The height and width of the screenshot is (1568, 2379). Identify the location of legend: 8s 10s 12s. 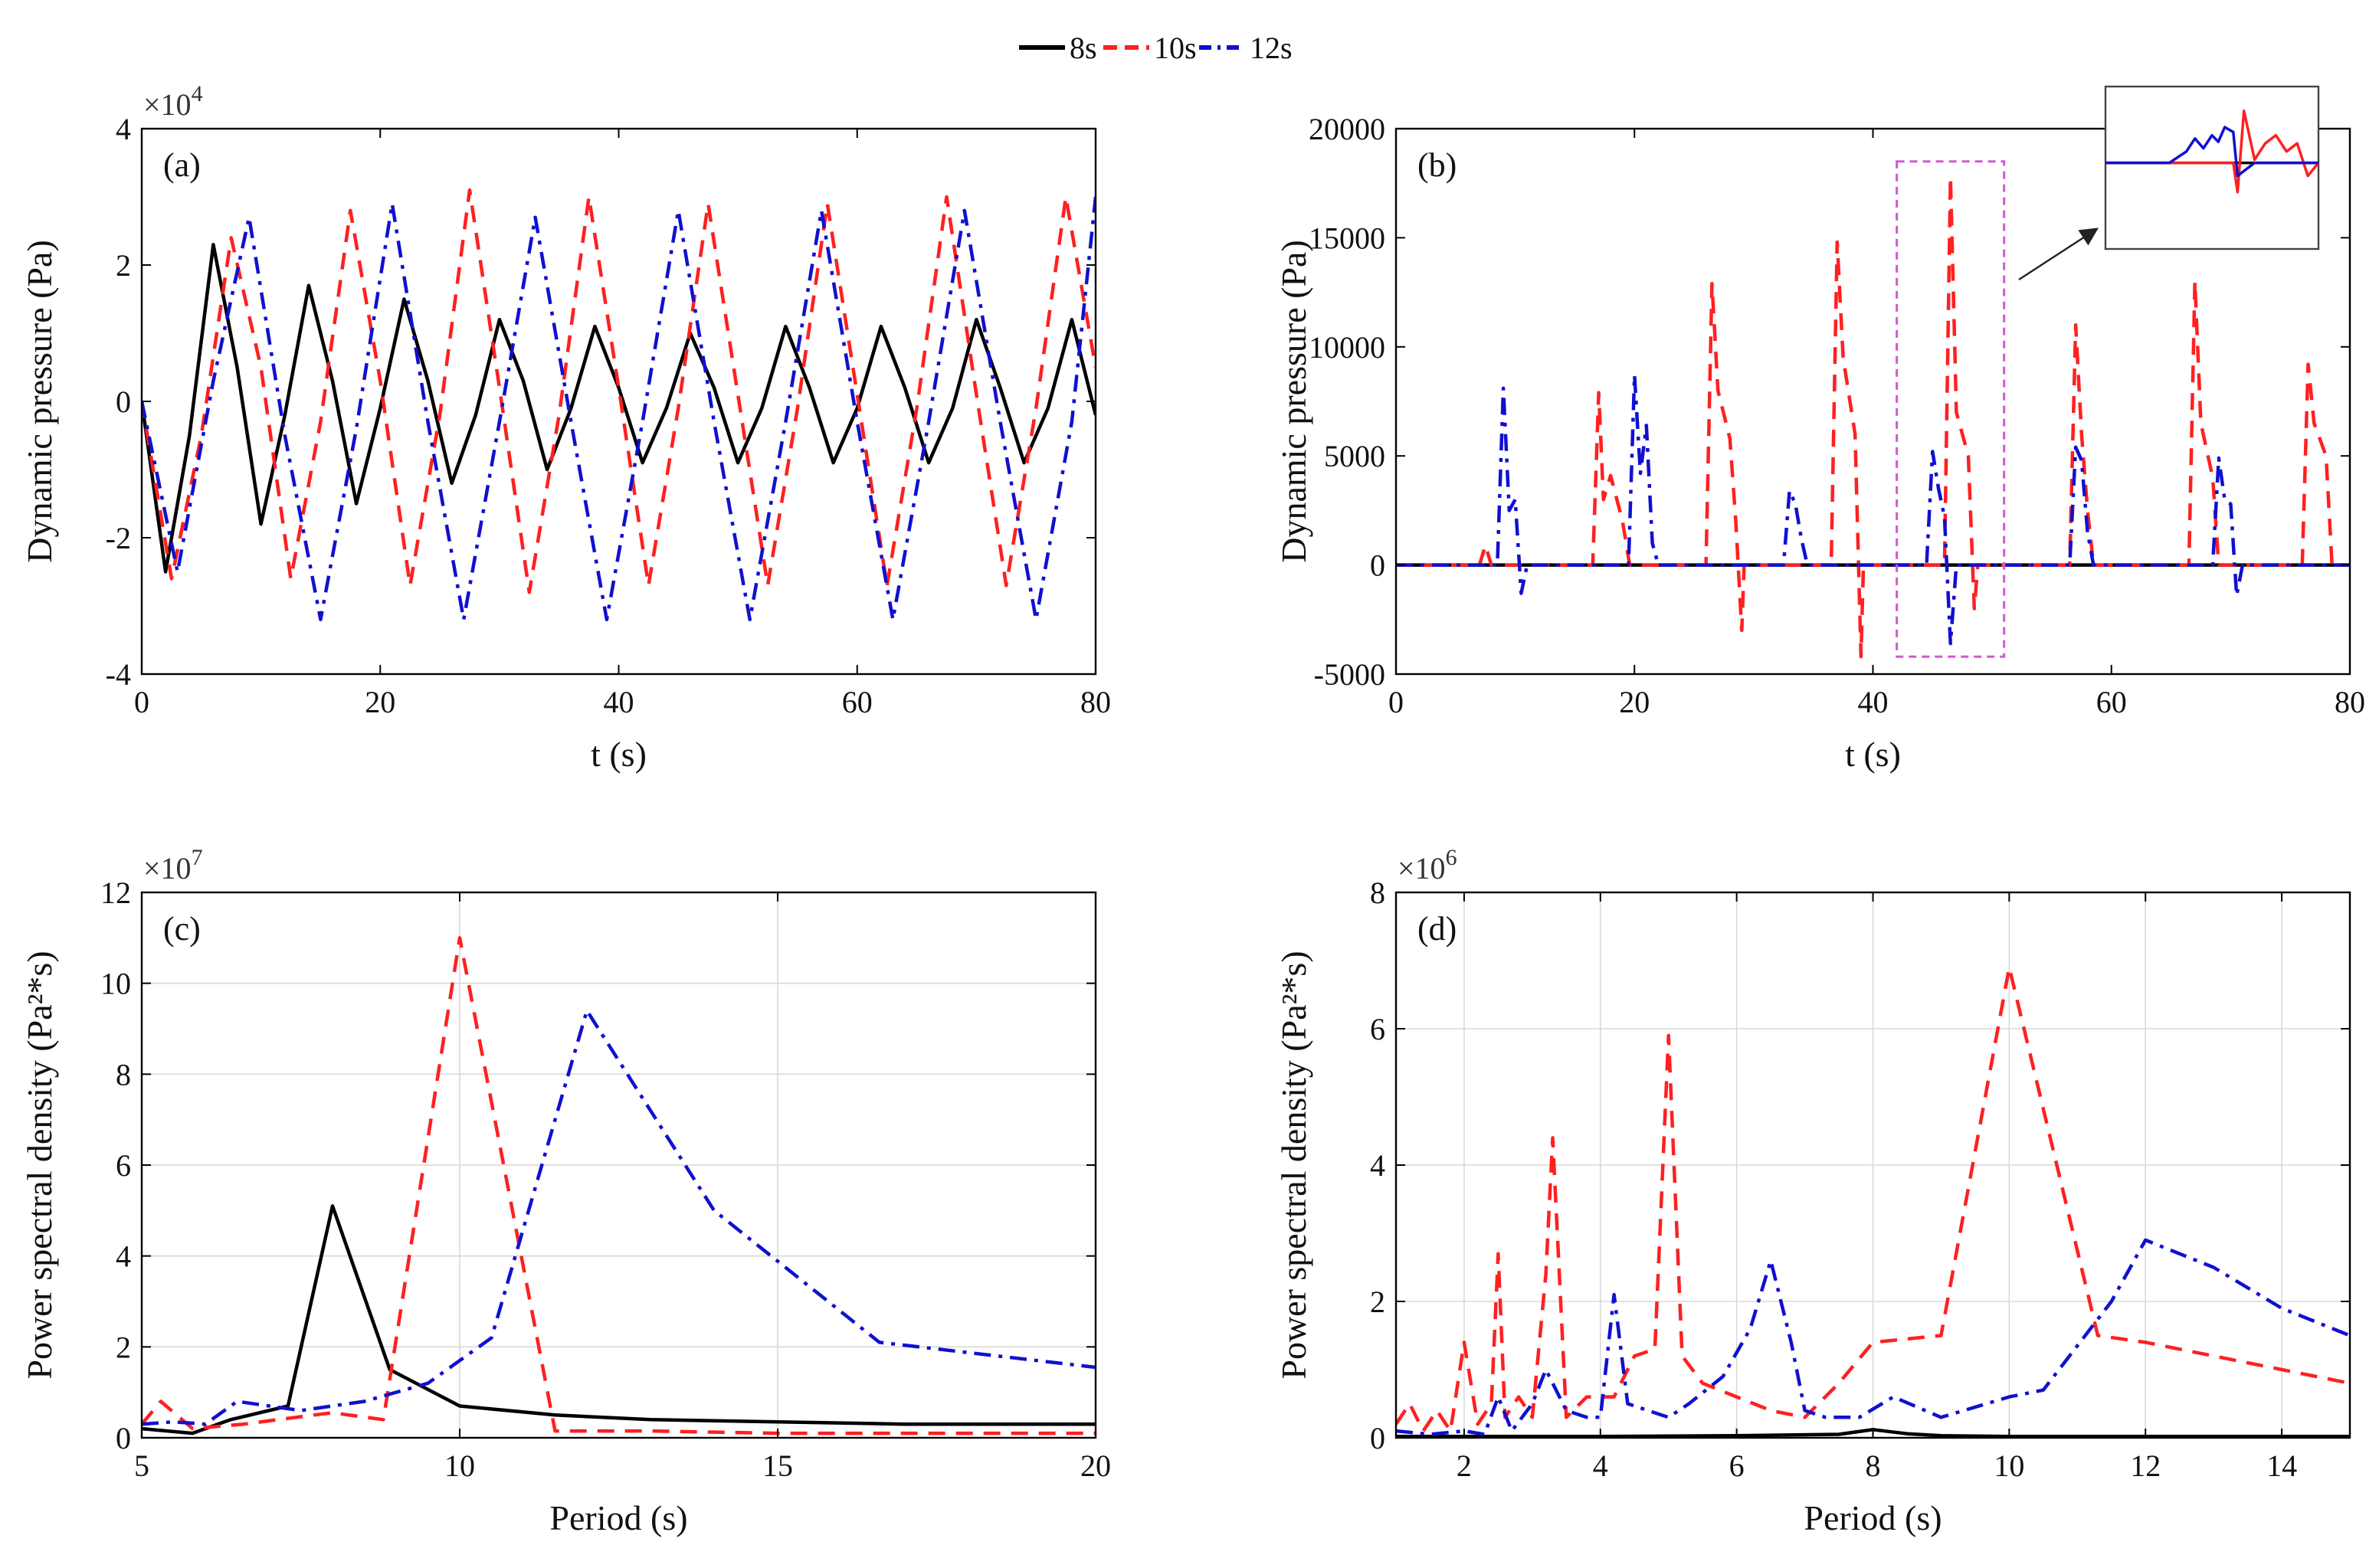
(1156, 48).